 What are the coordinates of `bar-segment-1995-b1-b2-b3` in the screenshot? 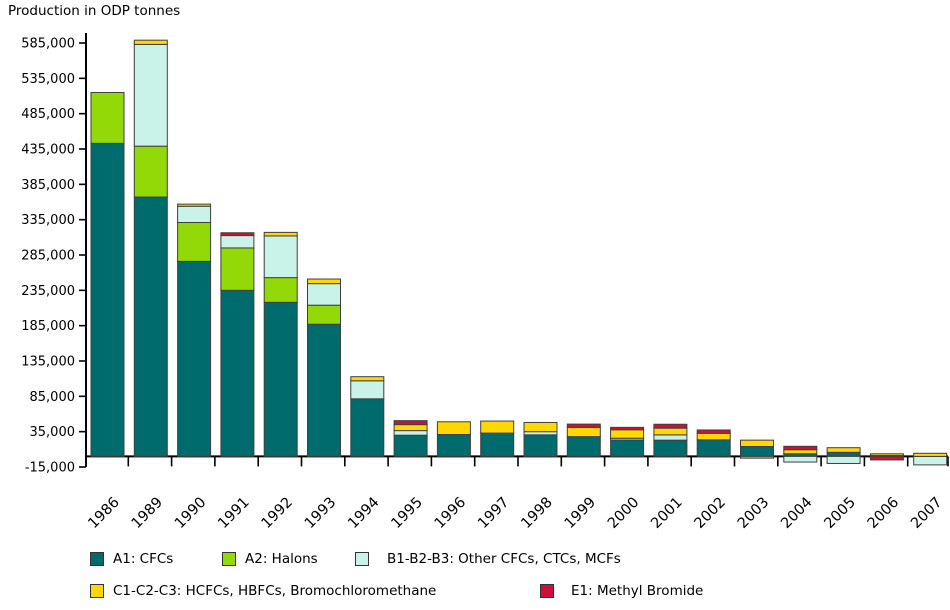 It's located at (410, 433).